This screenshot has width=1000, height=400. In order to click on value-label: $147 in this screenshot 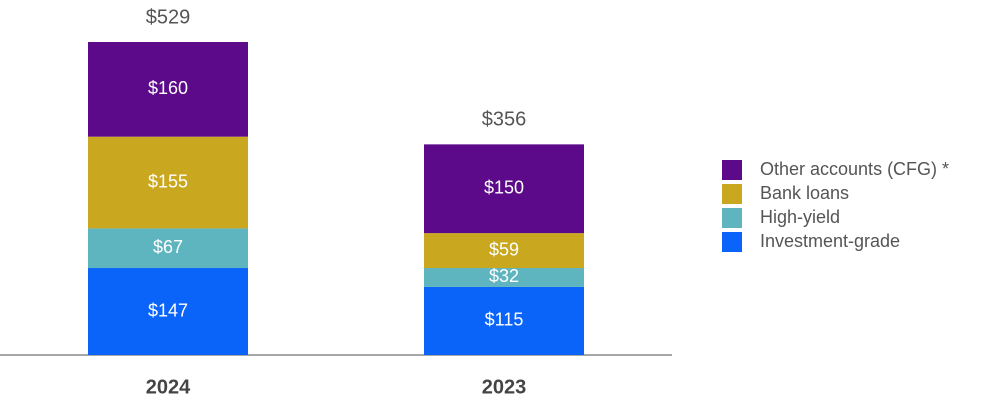, I will do `click(168, 310)`.